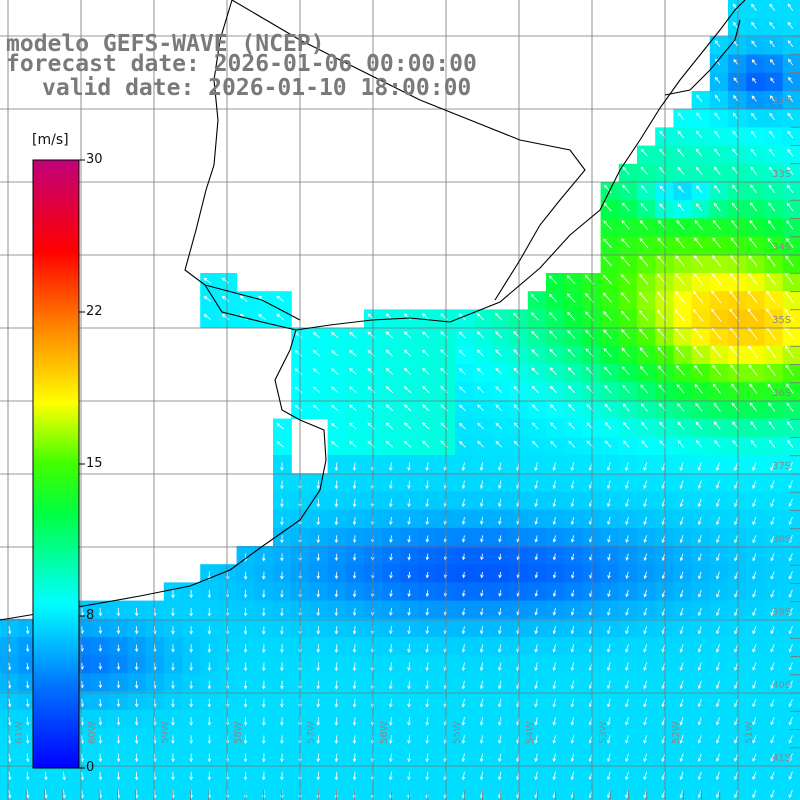 The width and height of the screenshot is (800, 800). What do you see at coordinates (241, 64) in the screenshot?
I see `title-forecast-date: forecast date: 2026-01-06 00:00:00` at bounding box center [241, 64].